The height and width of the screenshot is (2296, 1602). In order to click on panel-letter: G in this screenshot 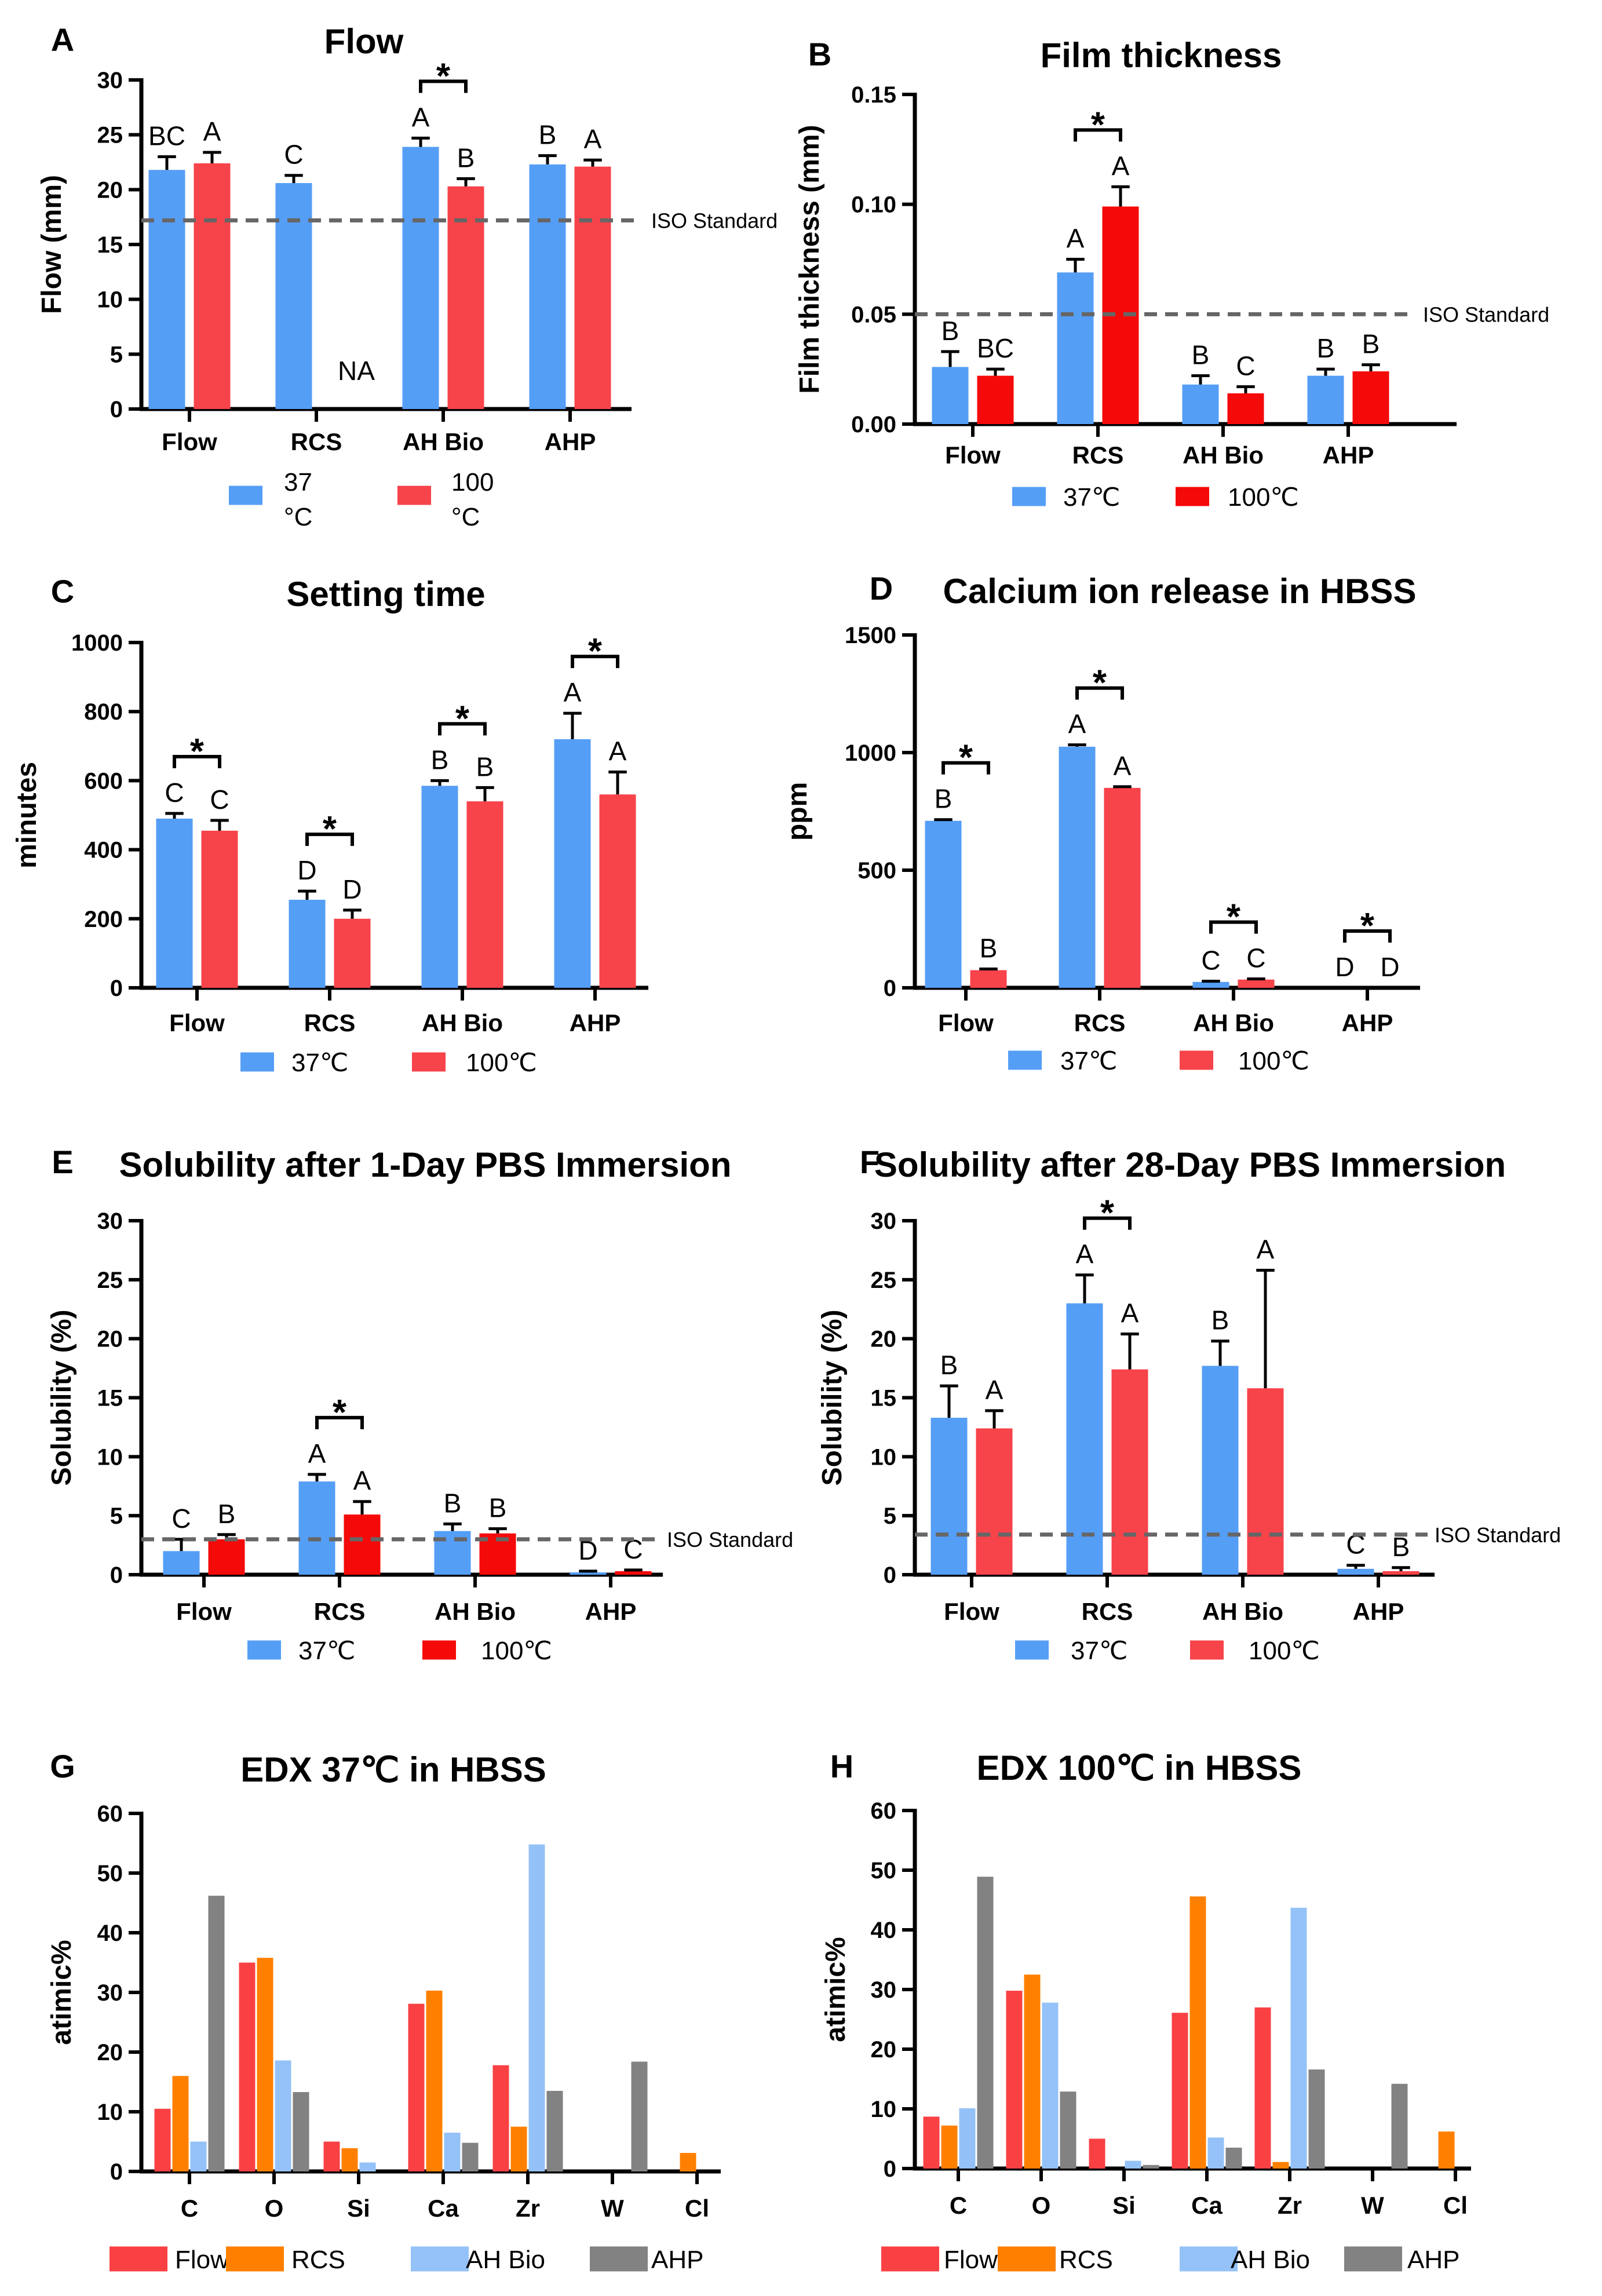, I will do `click(63, 1766)`.